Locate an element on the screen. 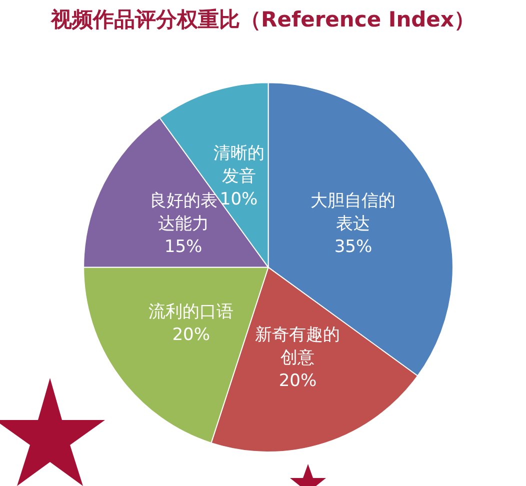 The image size is (526, 486). data-label: 35% is located at coordinates (353, 247).